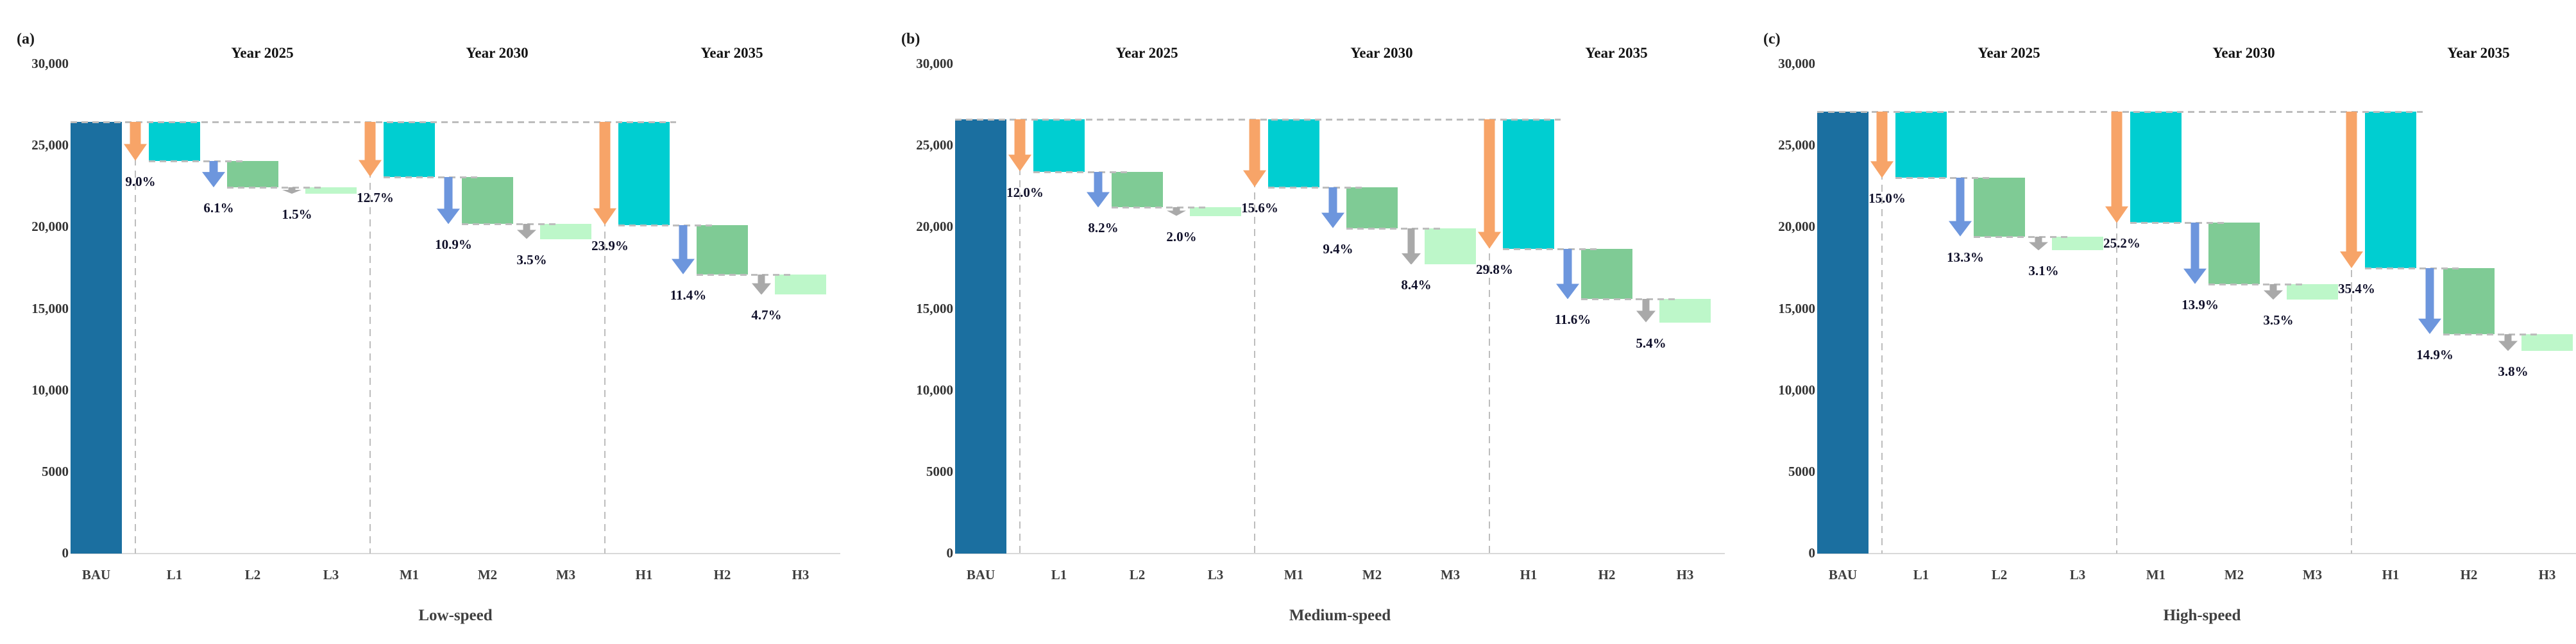 Image resolution: width=2576 pixels, height=644 pixels. Describe the element at coordinates (297, 214) in the screenshot. I see `reduction-label-L3: 1.5%` at that location.